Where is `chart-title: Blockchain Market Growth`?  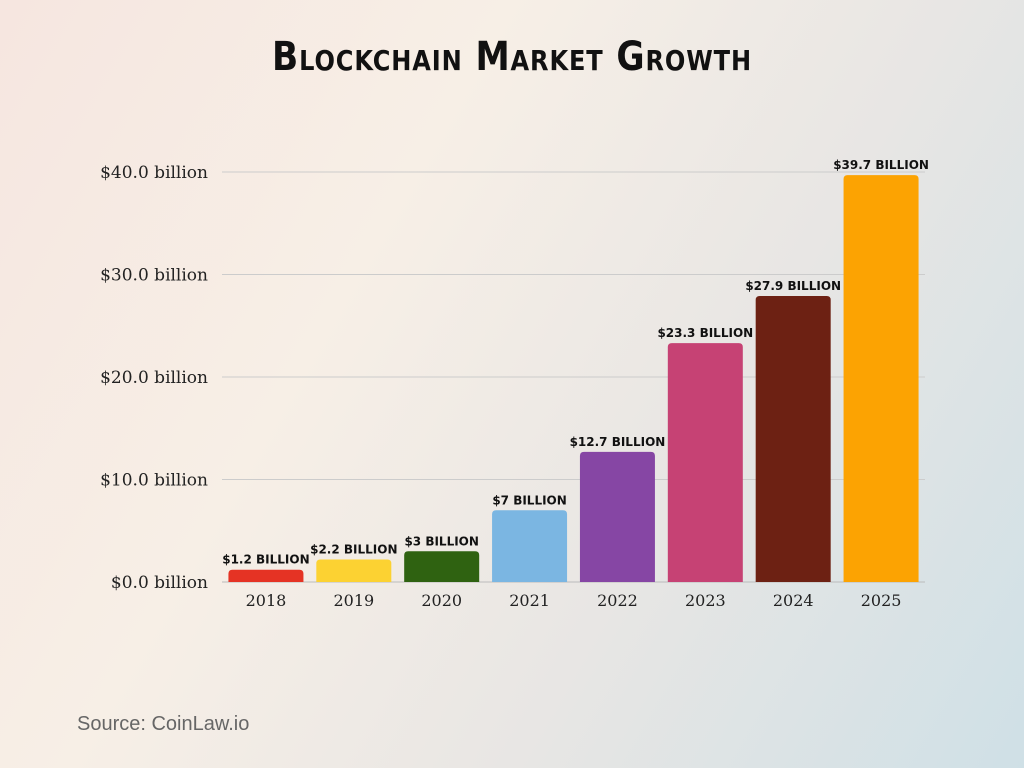
chart-title: Blockchain Market Growth is located at coordinates (512, 57).